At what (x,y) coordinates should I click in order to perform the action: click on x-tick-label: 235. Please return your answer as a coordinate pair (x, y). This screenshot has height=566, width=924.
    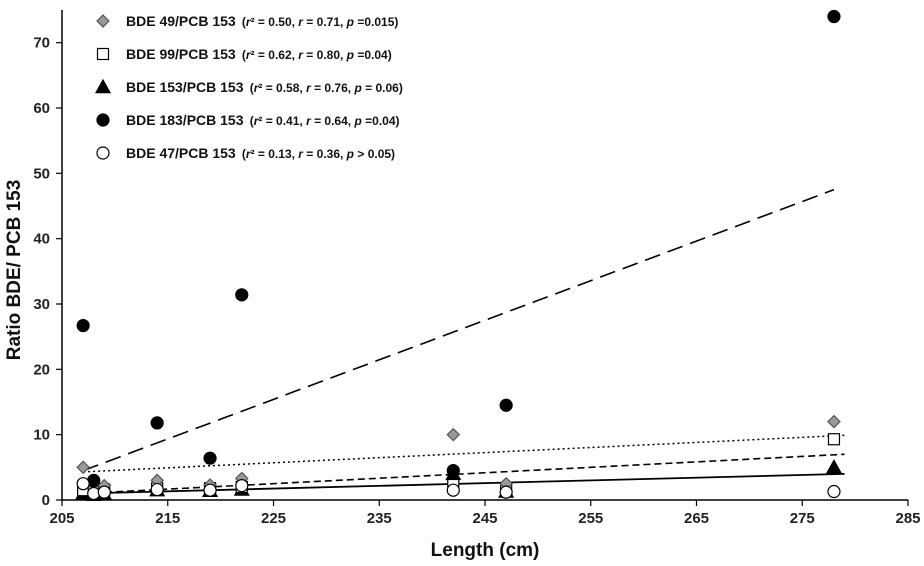
    Looking at the image, I should click on (379, 518).